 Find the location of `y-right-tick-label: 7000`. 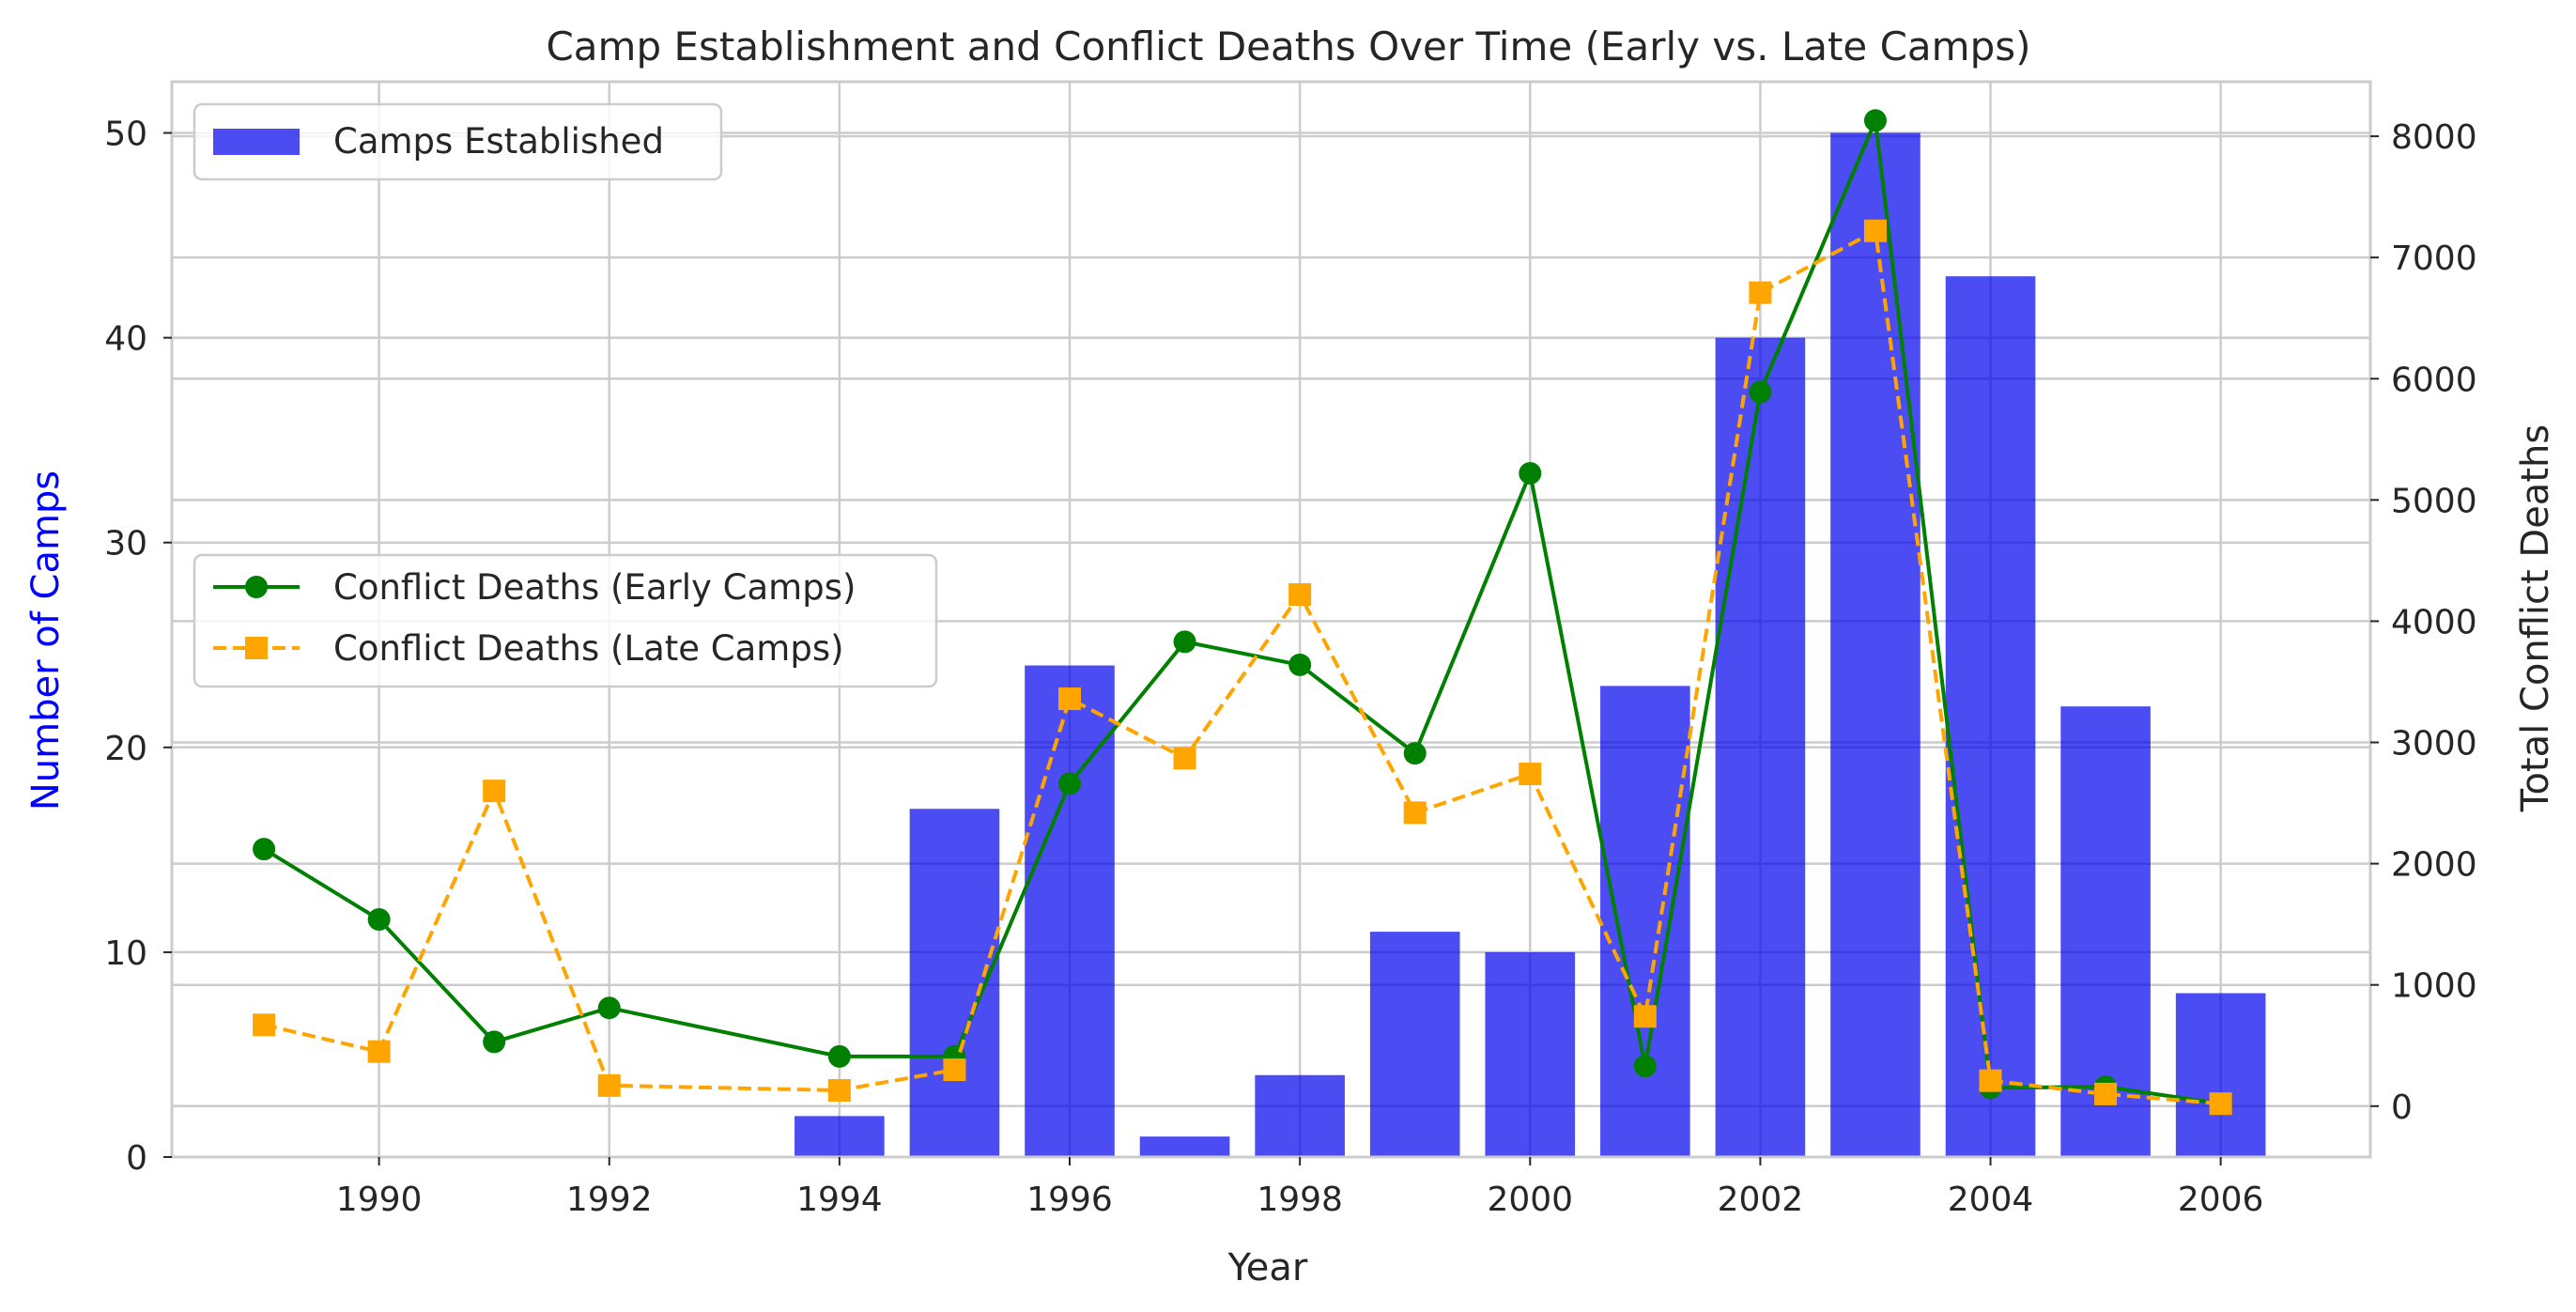

y-right-tick-label: 7000 is located at coordinates (2434, 258).